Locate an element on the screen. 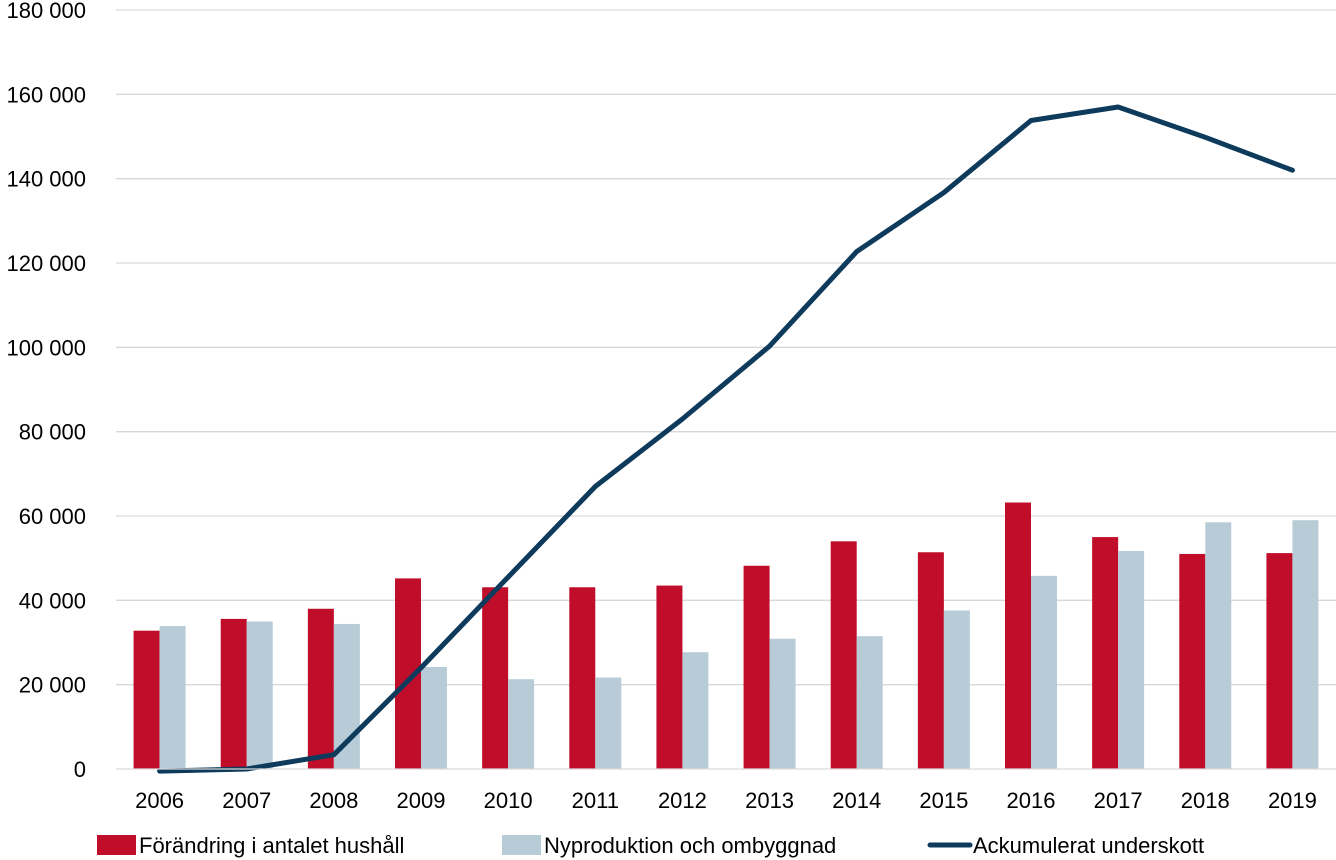 The image size is (1336, 860). y-tick-label: 160 000 is located at coordinates (46, 94).